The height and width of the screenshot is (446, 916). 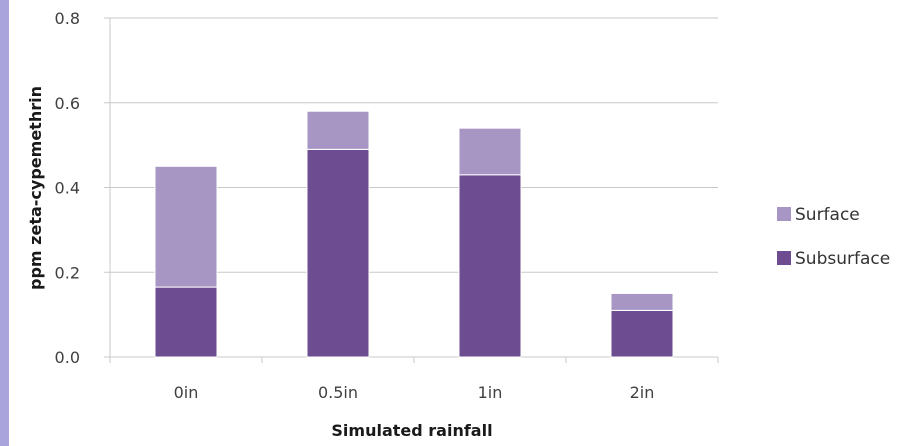 I want to click on x-tick-labels: 0in 0.5in 1in 2in, so click(x=414, y=392).